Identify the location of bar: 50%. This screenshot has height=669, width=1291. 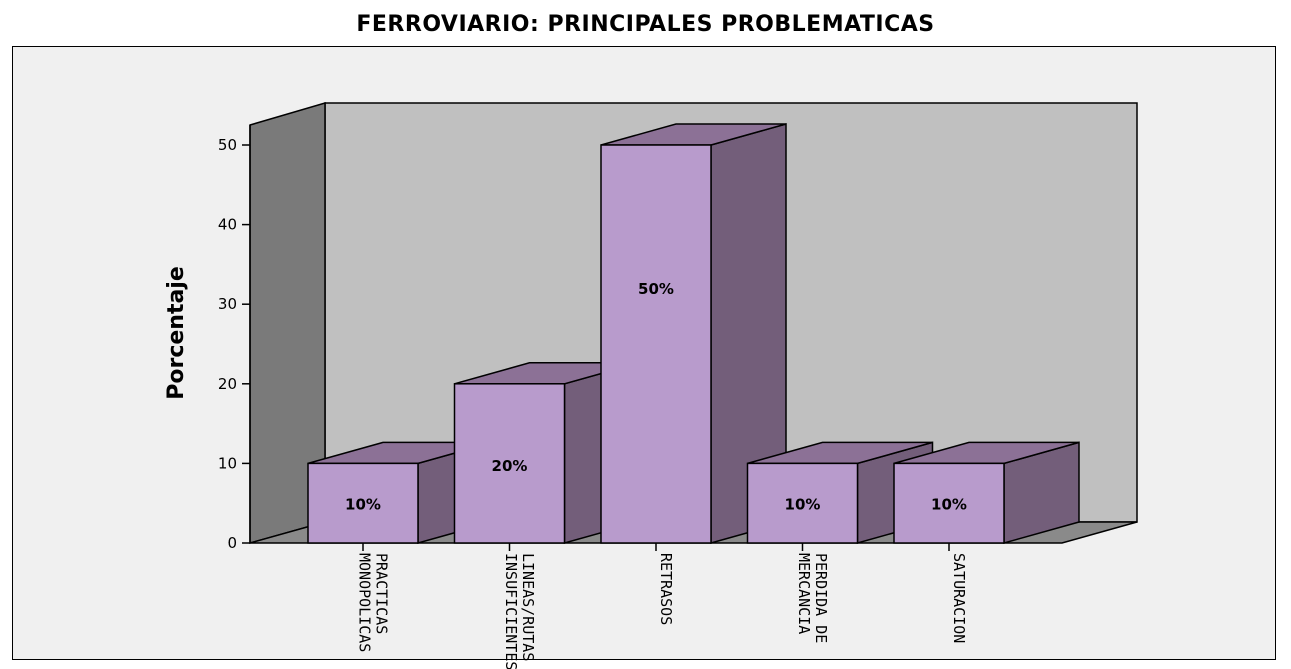
(693, 333).